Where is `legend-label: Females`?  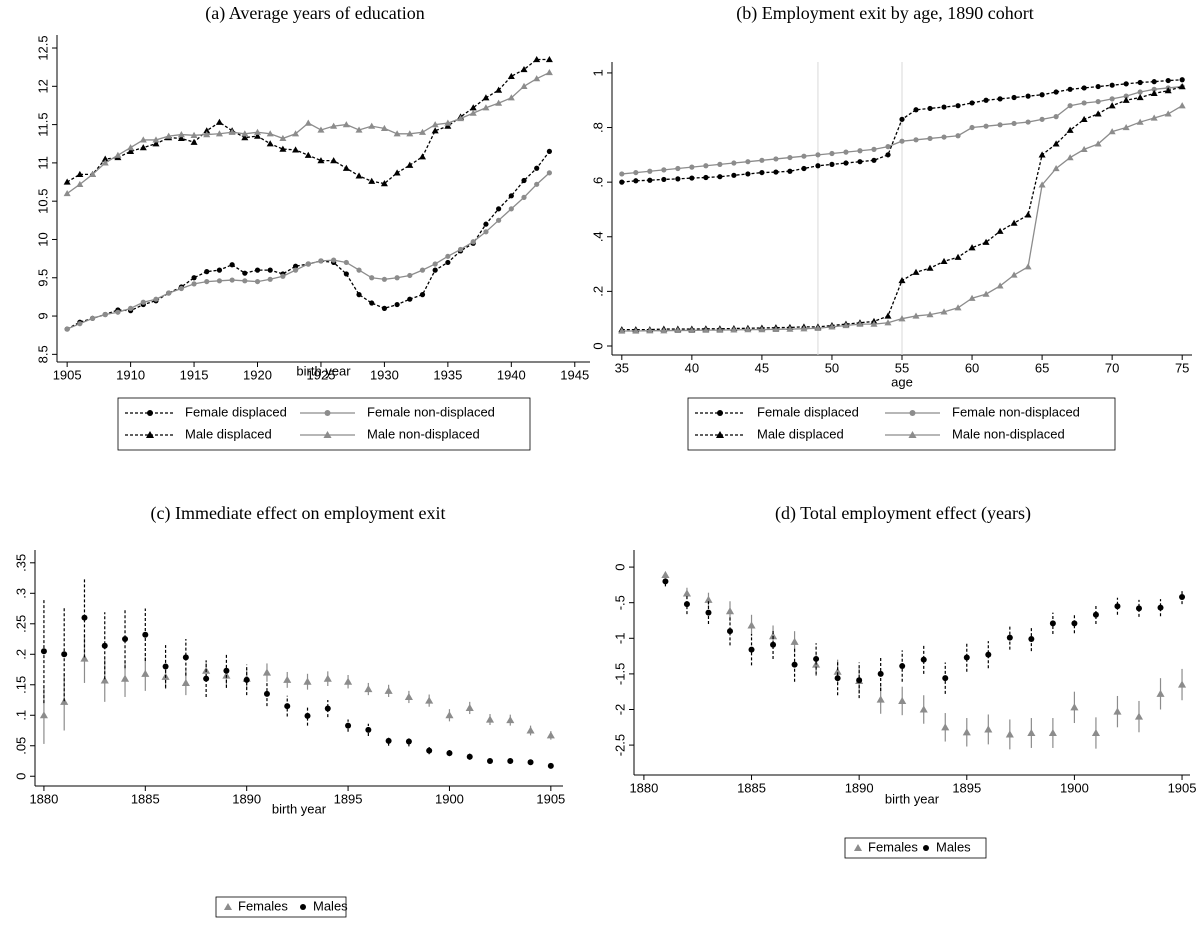
legend-label: Females is located at coordinates (263, 905).